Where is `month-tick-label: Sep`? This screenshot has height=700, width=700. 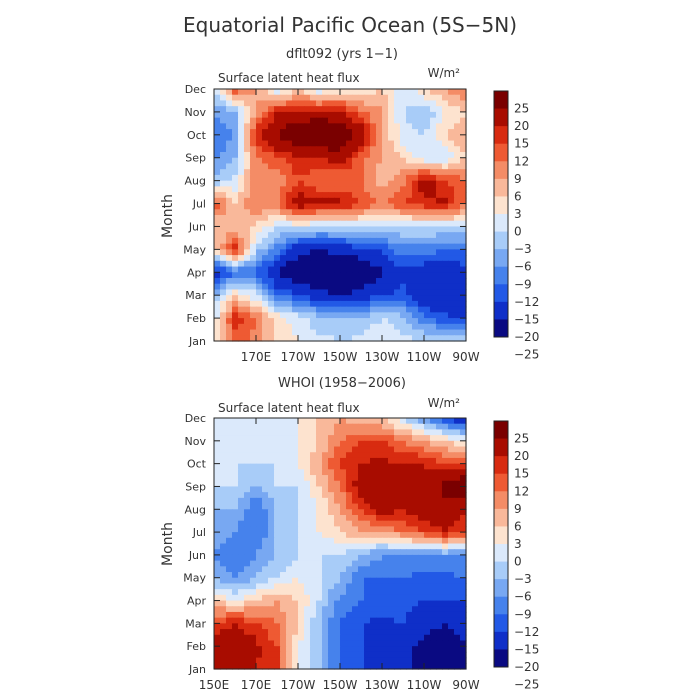
month-tick-label: Sep is located at coordinates (195, 158).